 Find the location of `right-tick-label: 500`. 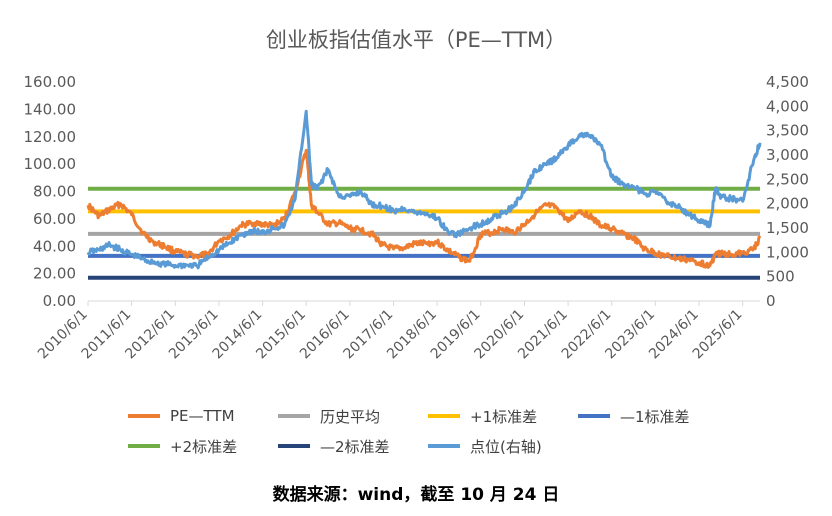

right-tick-label: 500 is located at coordinates (780, 277).